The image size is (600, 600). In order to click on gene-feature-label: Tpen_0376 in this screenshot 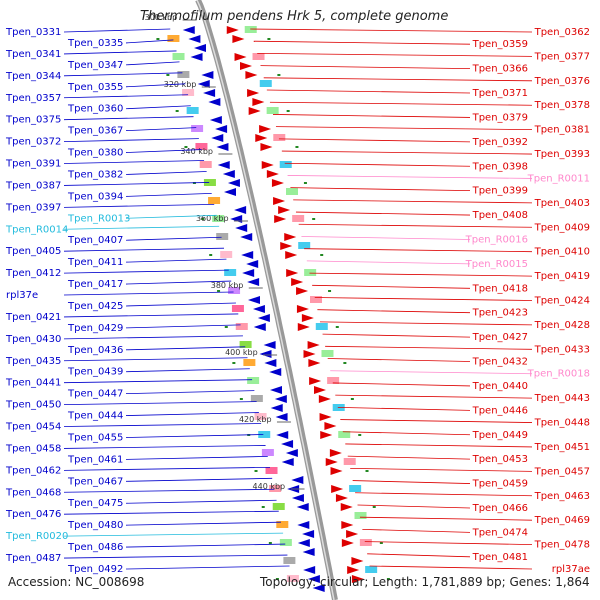, I will do `click(562, 81)`.